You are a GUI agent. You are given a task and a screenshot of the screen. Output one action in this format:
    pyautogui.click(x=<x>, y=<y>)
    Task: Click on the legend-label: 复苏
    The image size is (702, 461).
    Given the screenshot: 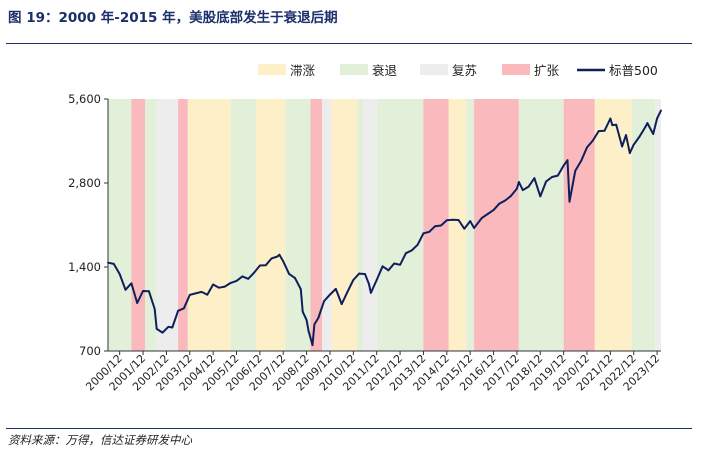 What is the action you would take?
    pyautogui.click(x=464, y=70)
    